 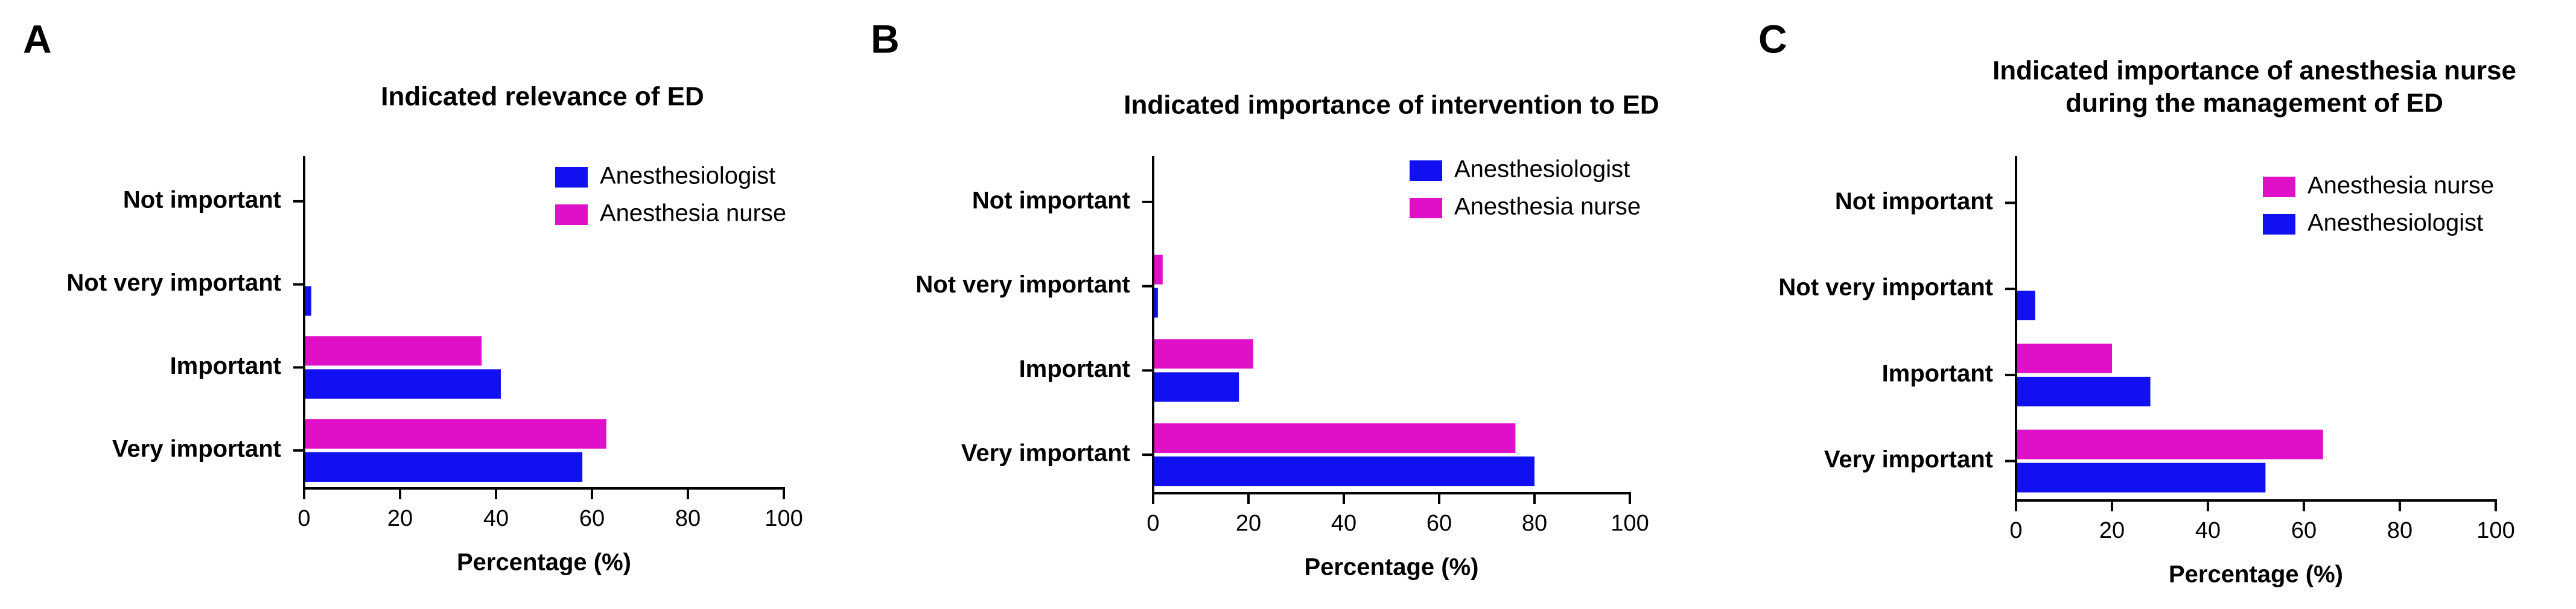 What do you see at coordinates (2254, 103) in the screenshot?
I see `chart-title: during the management of ED` at bounding box center [2254, 103].